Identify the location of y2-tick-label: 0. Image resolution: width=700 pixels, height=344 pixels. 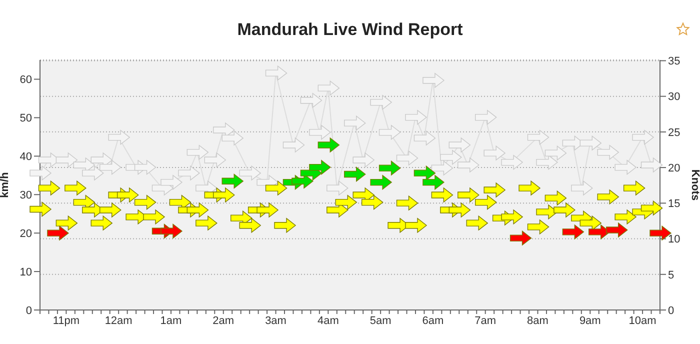
(671, 310).